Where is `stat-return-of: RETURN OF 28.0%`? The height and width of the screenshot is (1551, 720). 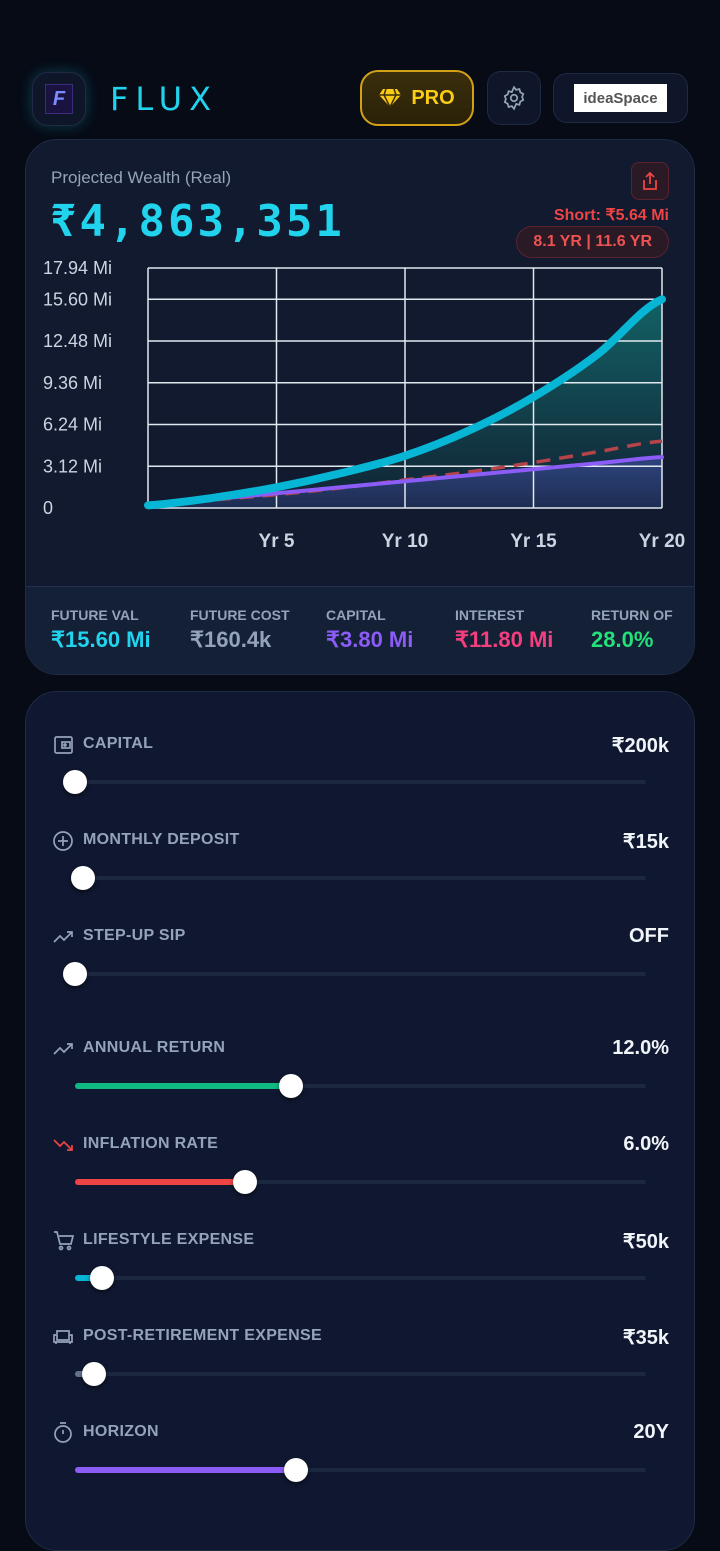 stat-return-of: RETURN OF 28.0% is located at coordinates (632, 630).